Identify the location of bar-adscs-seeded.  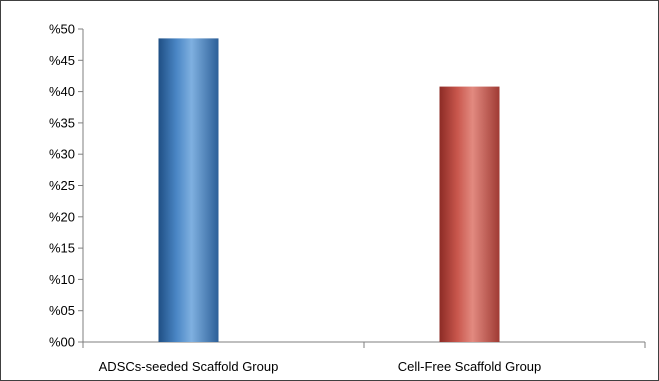
(188, 190).